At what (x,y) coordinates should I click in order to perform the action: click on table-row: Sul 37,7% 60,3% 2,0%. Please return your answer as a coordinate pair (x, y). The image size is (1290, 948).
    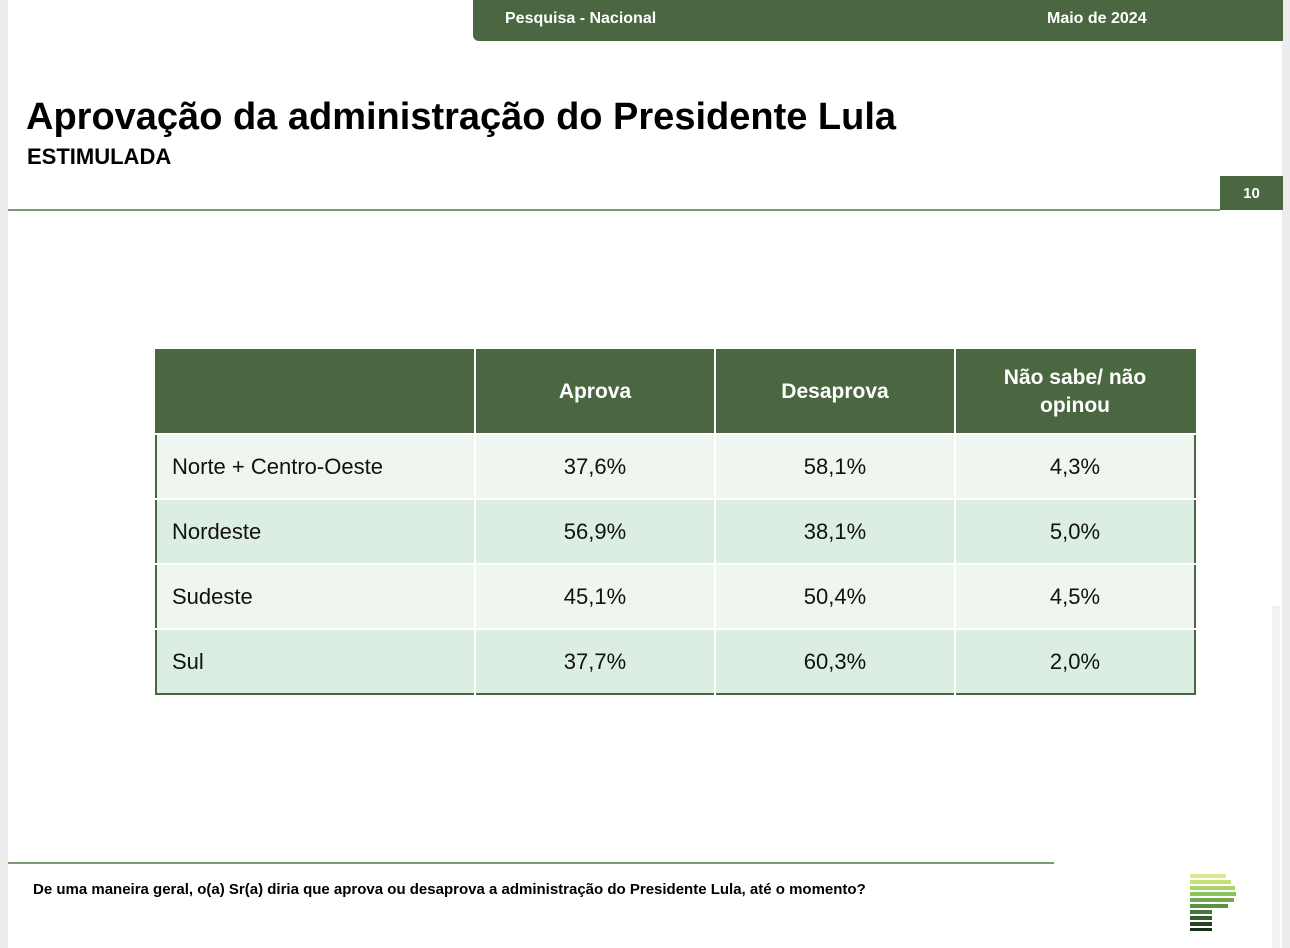
    Looking at the image, I should click on (675, 661).